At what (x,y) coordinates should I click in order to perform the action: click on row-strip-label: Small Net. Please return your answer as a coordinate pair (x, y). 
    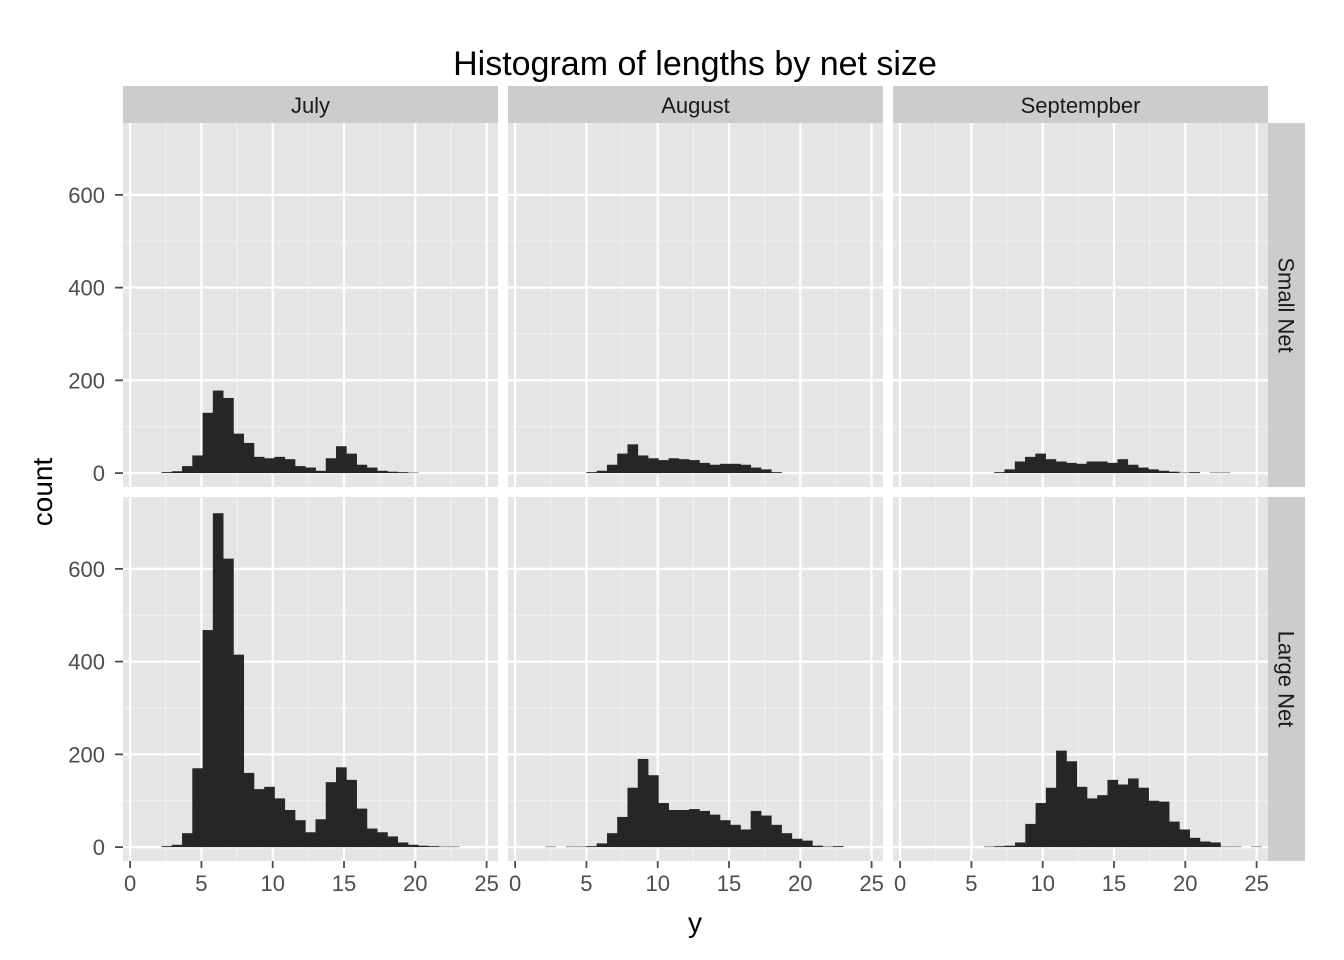
    Looking at the image, I should click on (1286, 304).